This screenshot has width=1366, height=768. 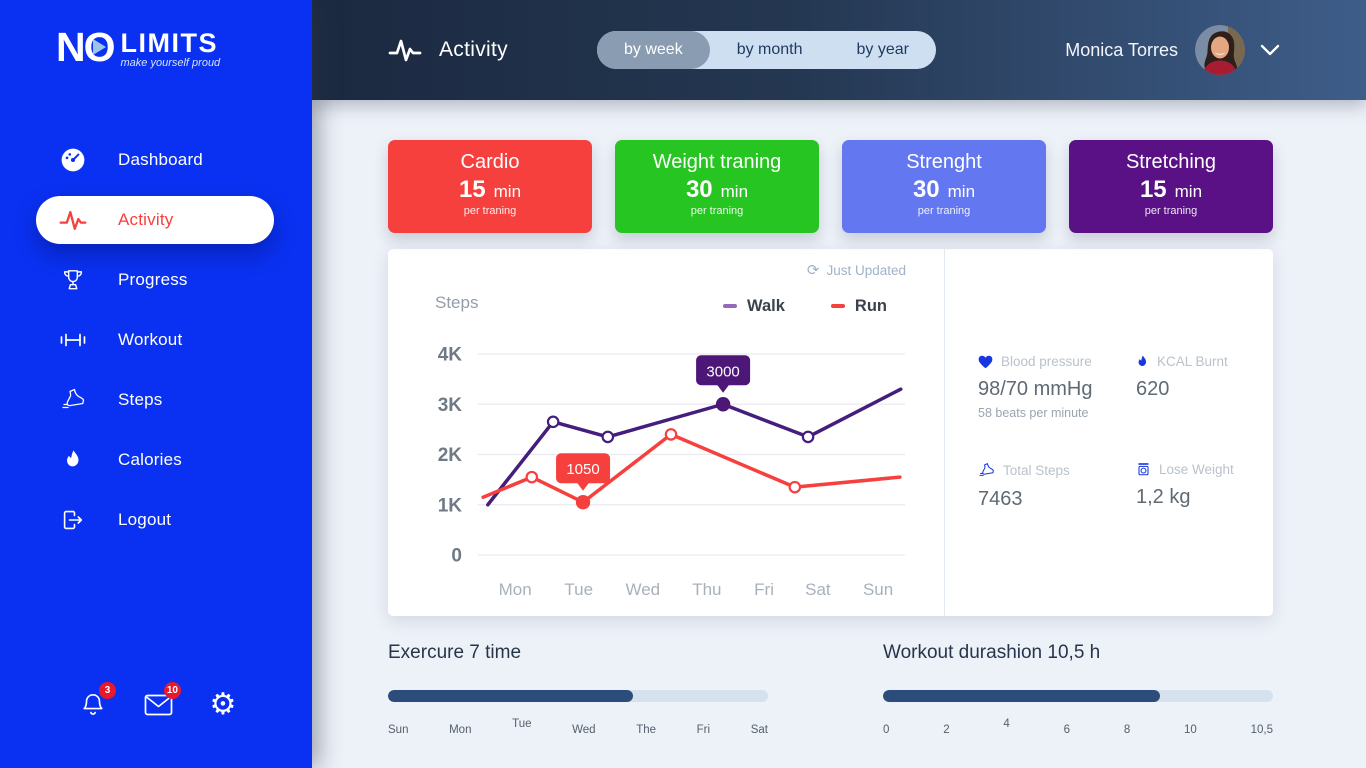 I want to click on card-weight-traning: Weight traning 30 min per traning, so click(x=717, y=186).